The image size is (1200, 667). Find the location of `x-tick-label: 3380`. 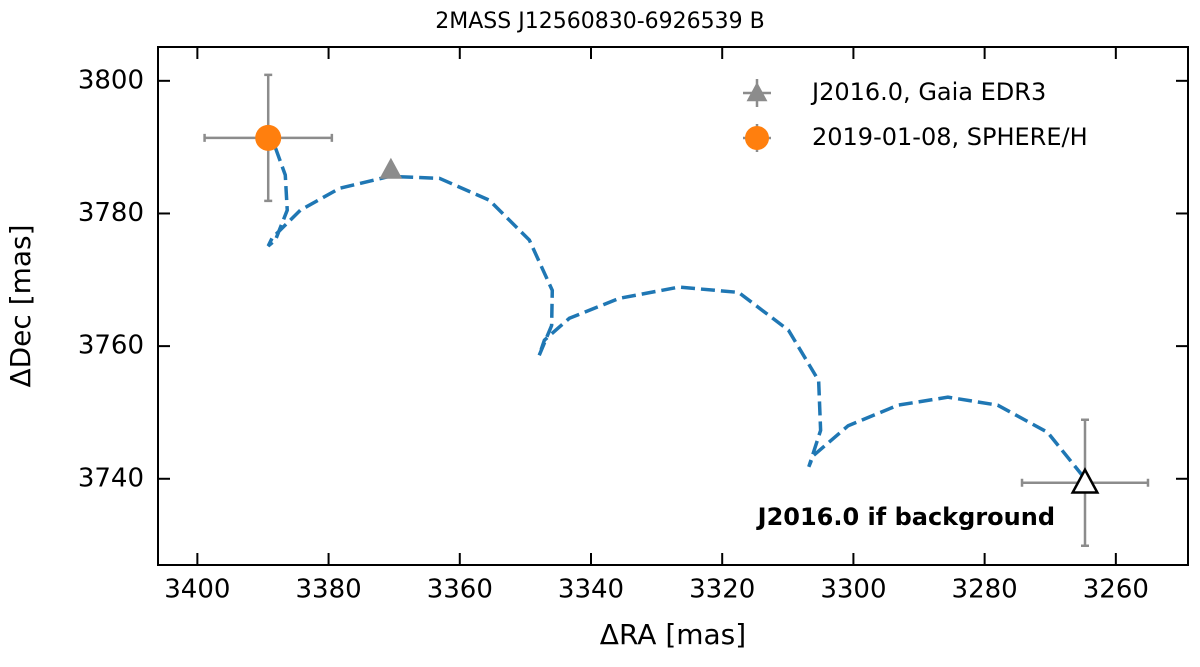

x-tick-label: 3380 is located at coordinates (328, 590).